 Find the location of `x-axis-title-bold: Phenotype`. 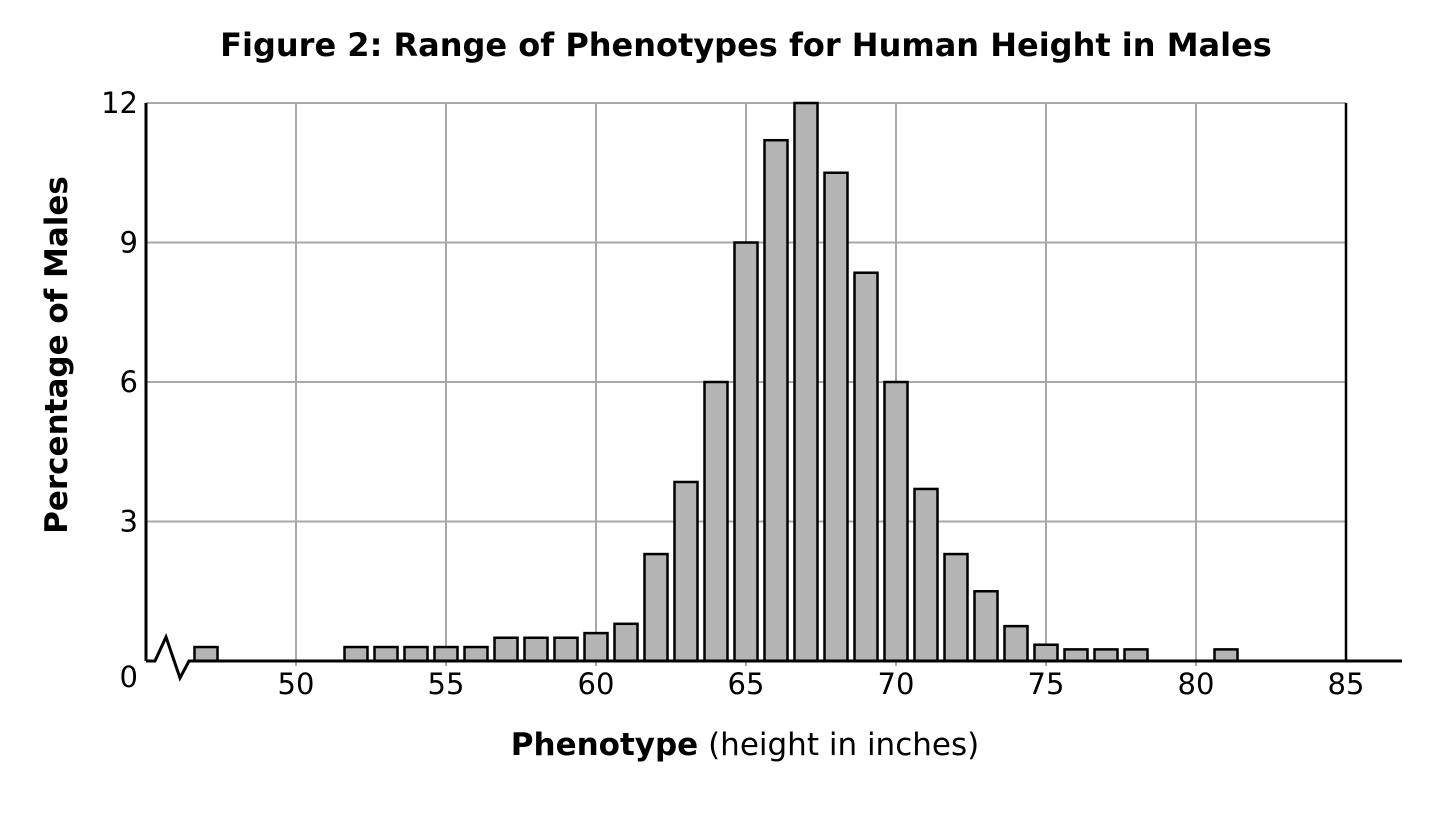

x-axis-title-bold: Phenotype is located at coordinates (604, 745).